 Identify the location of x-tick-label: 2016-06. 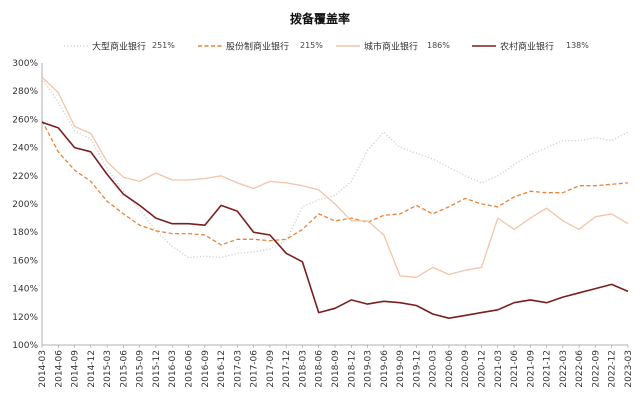
(190, 369).